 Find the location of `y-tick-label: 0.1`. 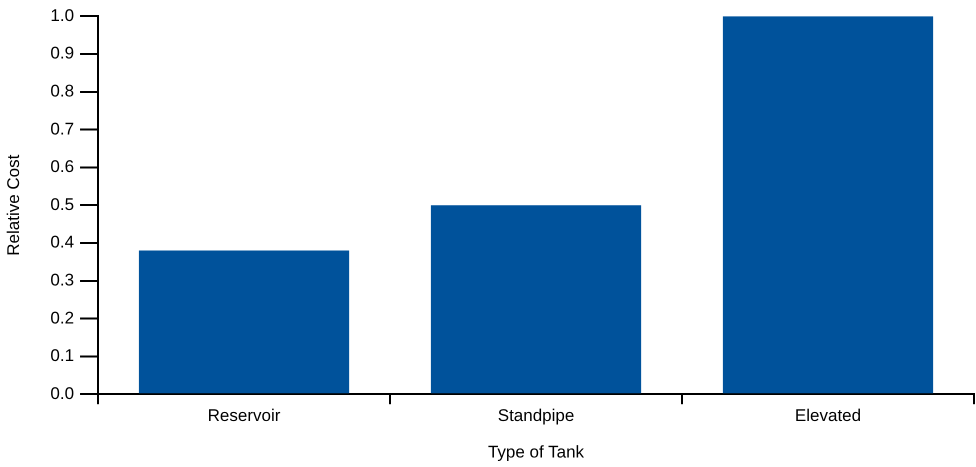

y-tick-label: 0.1 is located at coordinates (62, 356).